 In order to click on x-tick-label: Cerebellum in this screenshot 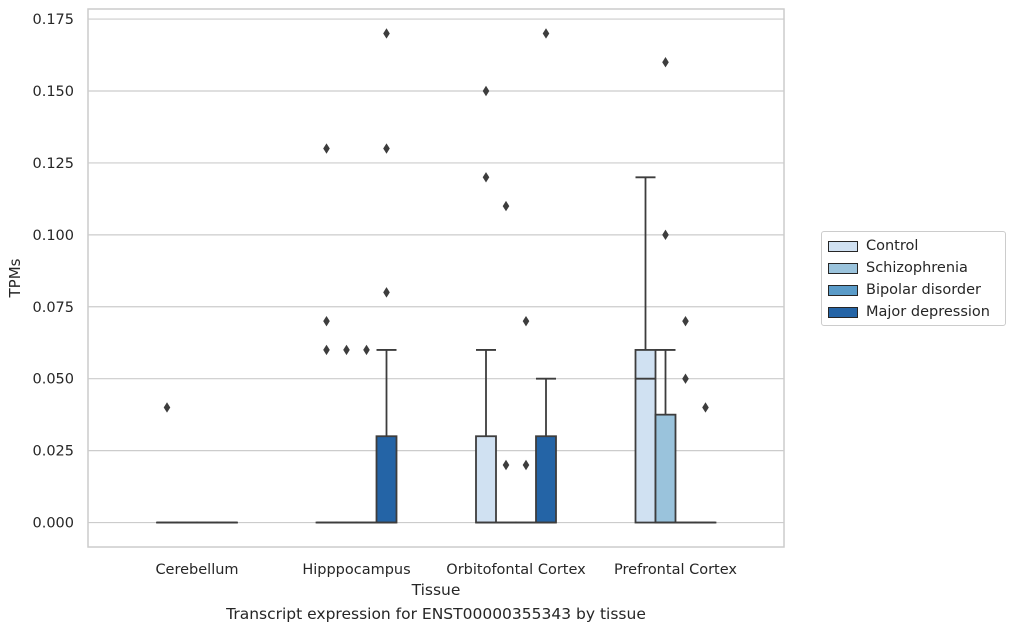, I will do `click(196, 570)`.